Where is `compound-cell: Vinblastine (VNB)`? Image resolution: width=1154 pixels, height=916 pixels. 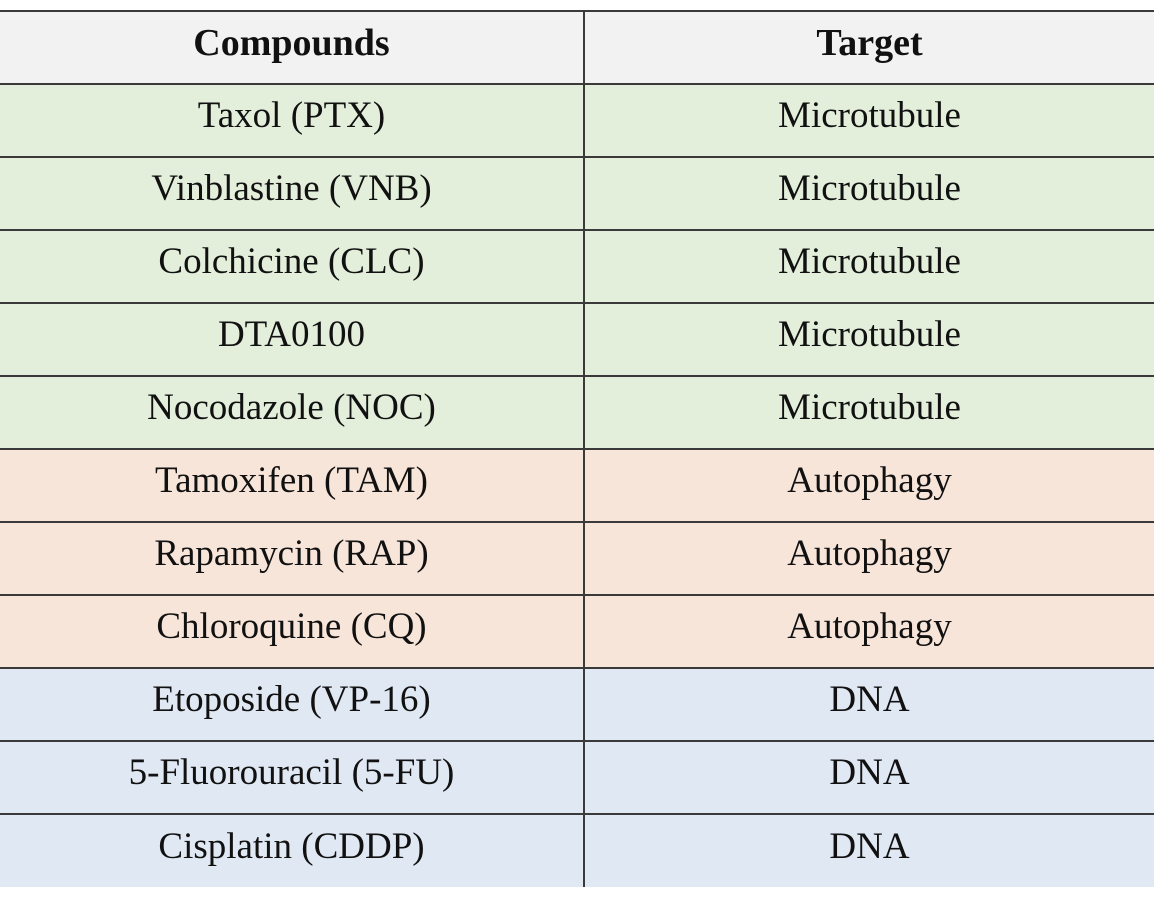 compound-cell: Vinblastine (VNB) is located at coordinates (292, 193).